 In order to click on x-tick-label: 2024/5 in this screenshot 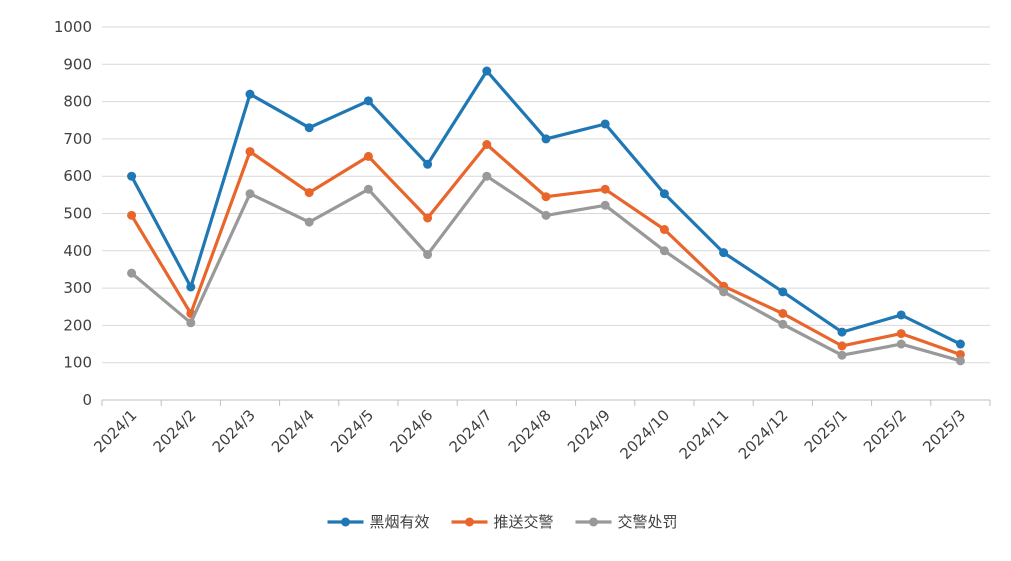, I will do `click(352, 431)`.